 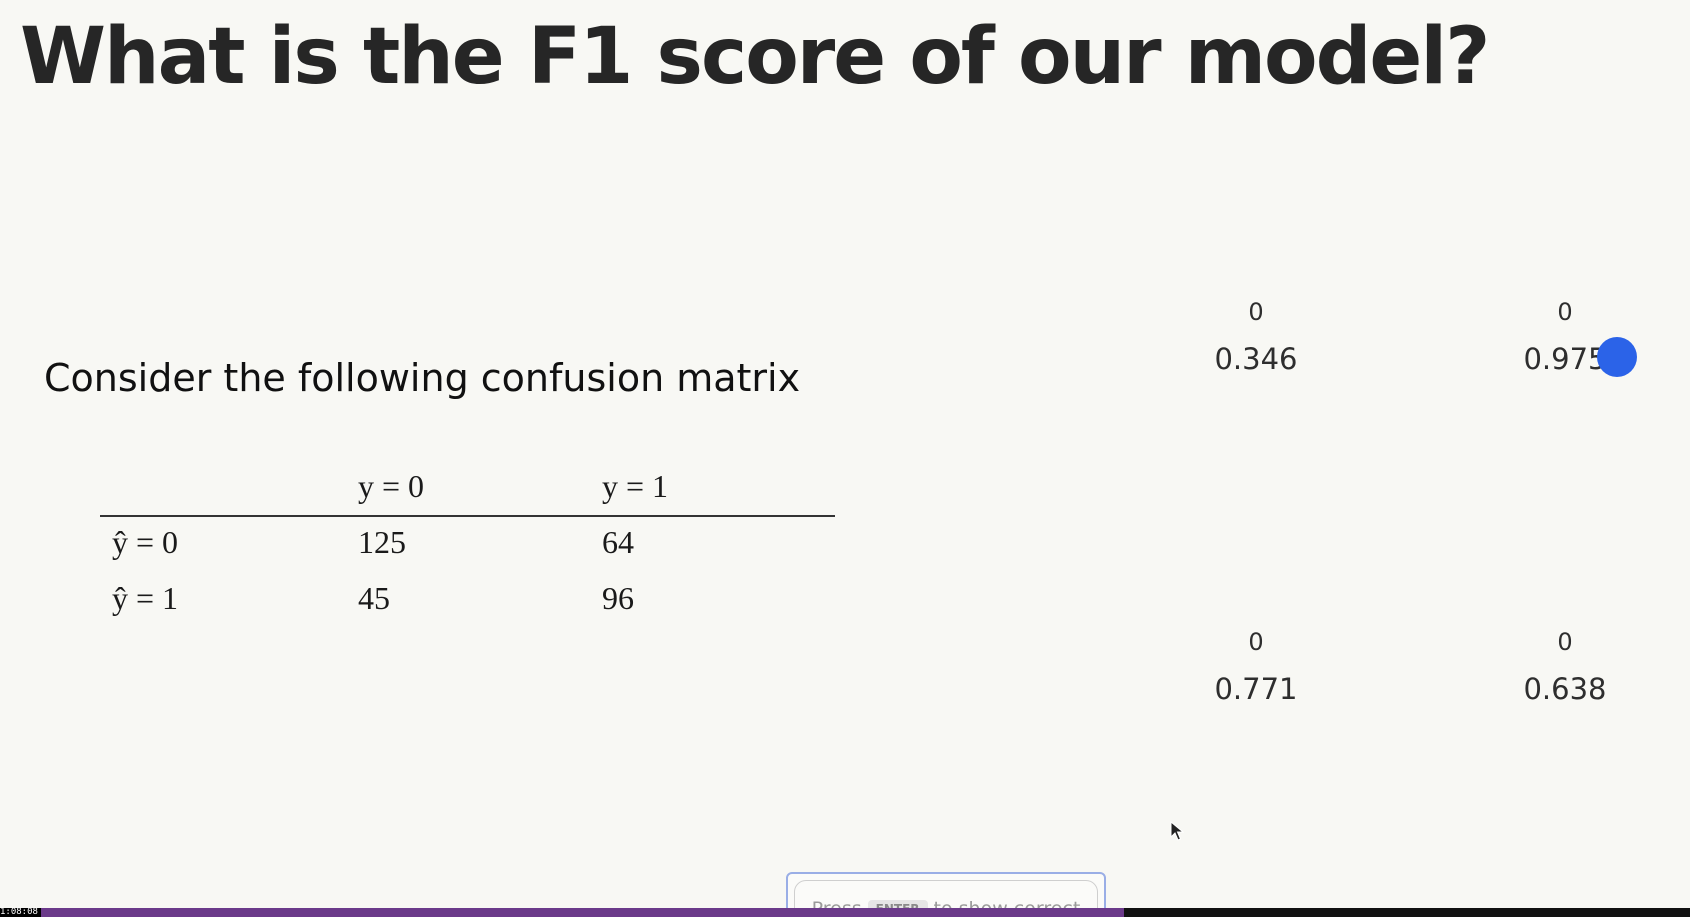 What do you see at coordinates (1177, 831) in the screenshot?
I see `mouse-cursor-icon` at bounding box center [1177, 831].